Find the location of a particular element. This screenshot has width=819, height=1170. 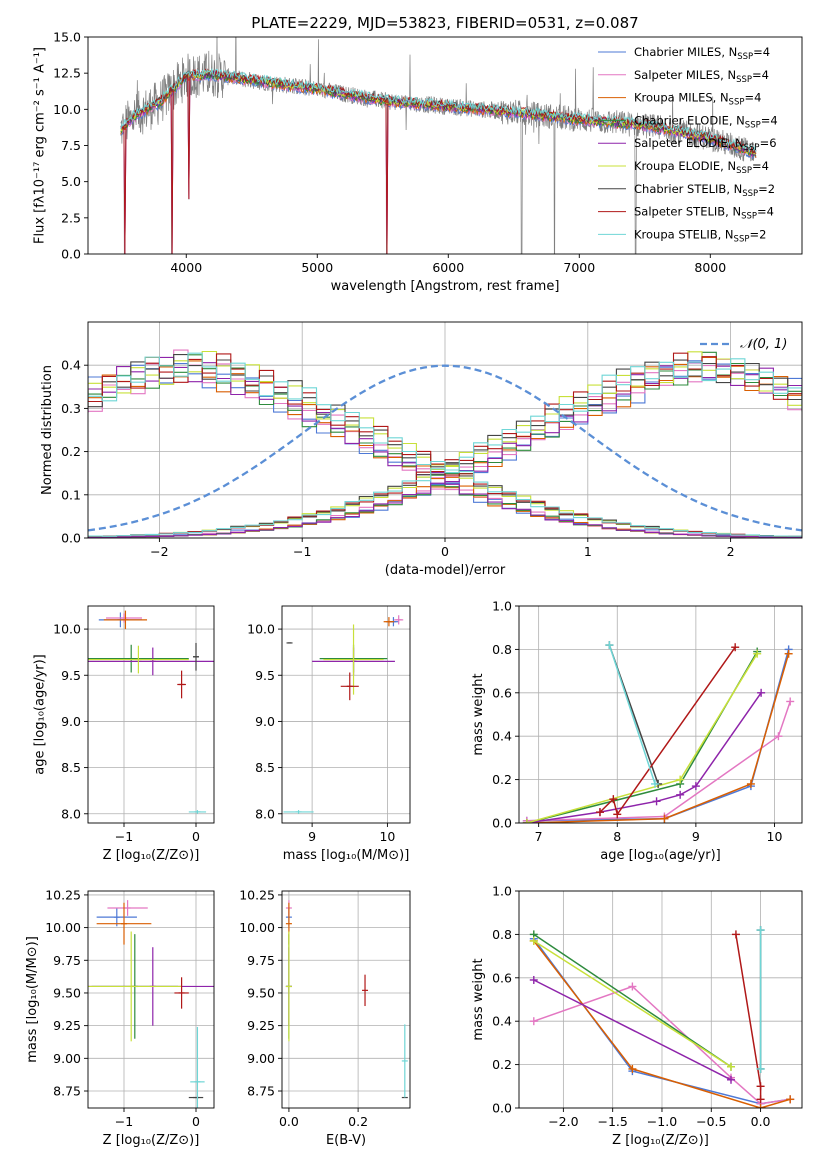

legend-entry: Kroupa MILES, NSSP=4 is located at coordinates (697, 99).